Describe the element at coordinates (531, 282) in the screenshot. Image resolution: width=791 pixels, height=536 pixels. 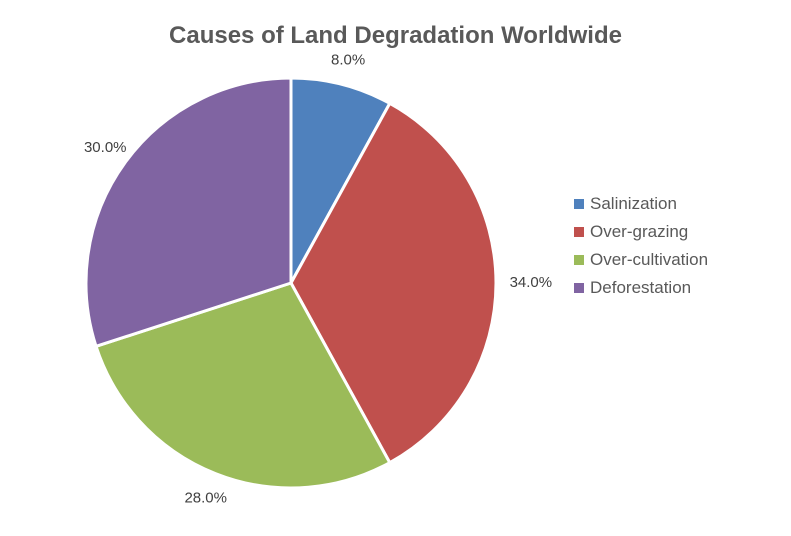
I see `data-label-over-grazing: 34.0%` at that location.